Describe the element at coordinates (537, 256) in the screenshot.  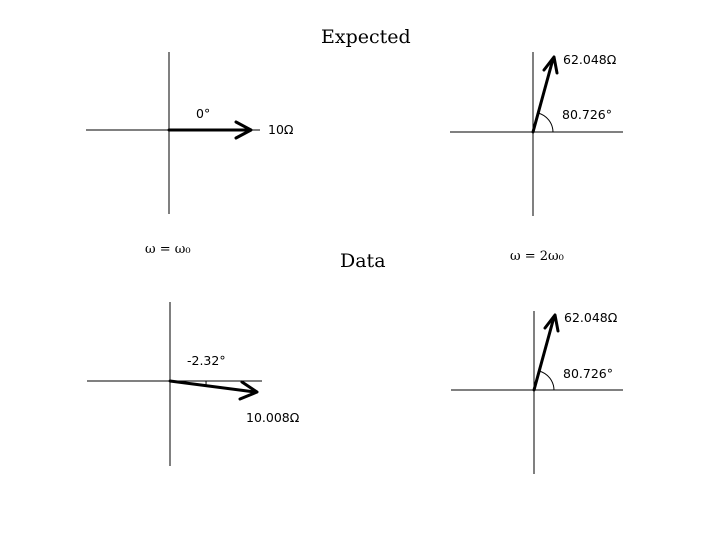
I see `condition-omega-2: ω = 2ω₀` at that location.